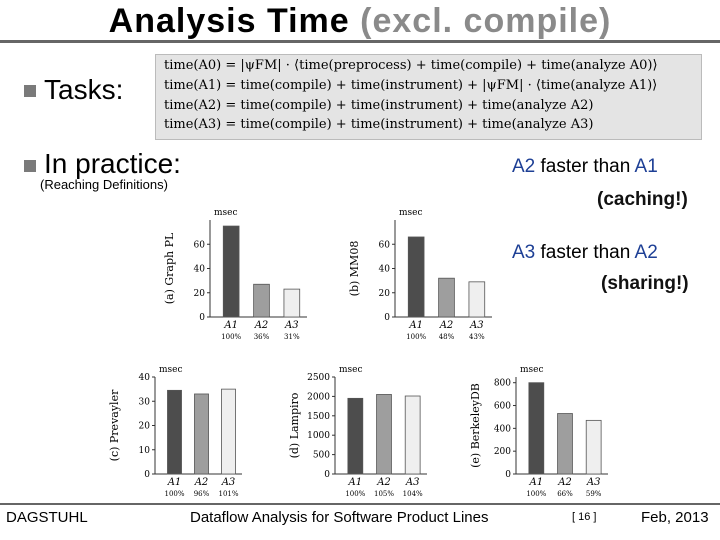 Image resolution: width=720 pixels, height=540 pixels. What do you see at coordinates (585, 252) in the screenshot?
I see `cmp2-mid: faster than` at bounding box center [585, 252].